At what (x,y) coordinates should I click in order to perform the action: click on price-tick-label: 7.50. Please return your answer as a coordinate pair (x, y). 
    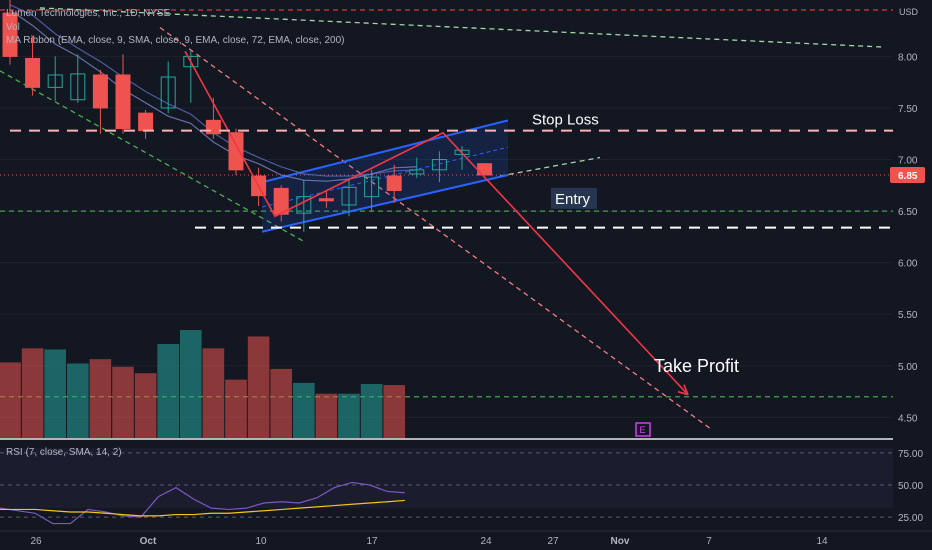
    Looking at the image, I should click on (908, 109).